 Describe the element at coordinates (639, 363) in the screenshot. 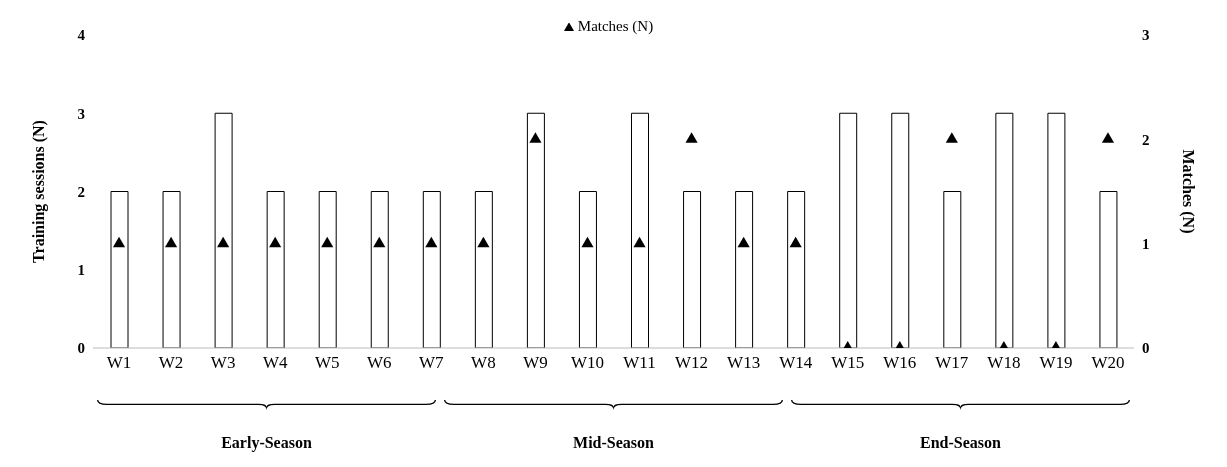

I see `x-tick-label: W11` at that location.